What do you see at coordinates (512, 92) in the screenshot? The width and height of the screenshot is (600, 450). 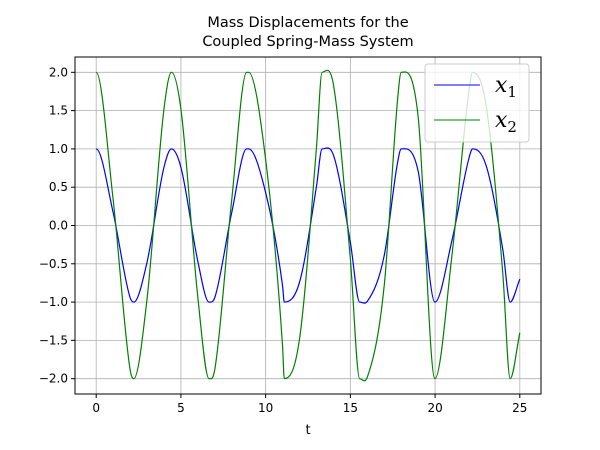 I see `legend-label-x1-sub: 1` at bounding box center [512, 92].